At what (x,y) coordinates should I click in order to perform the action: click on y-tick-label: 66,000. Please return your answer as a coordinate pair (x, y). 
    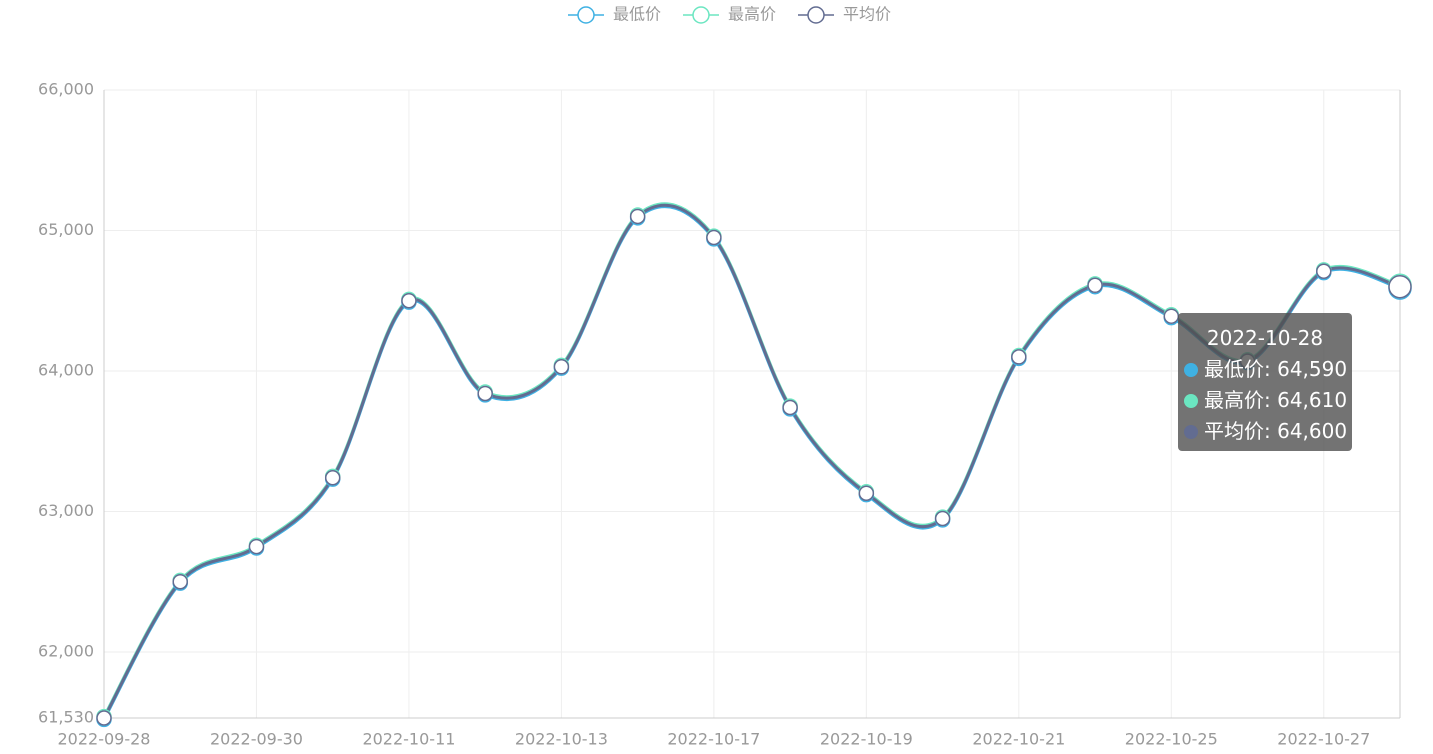
    Looking at the image, I should click on (66, 89).